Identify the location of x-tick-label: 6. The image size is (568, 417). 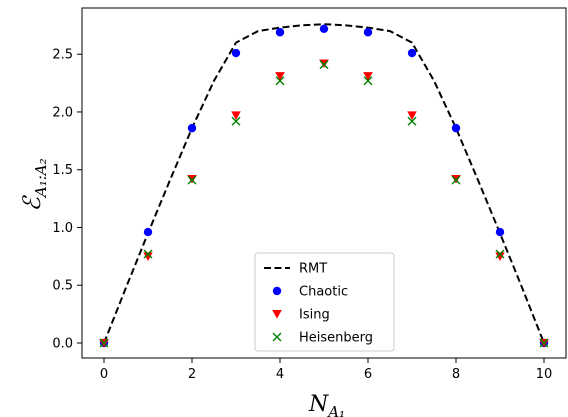
(368, 374).